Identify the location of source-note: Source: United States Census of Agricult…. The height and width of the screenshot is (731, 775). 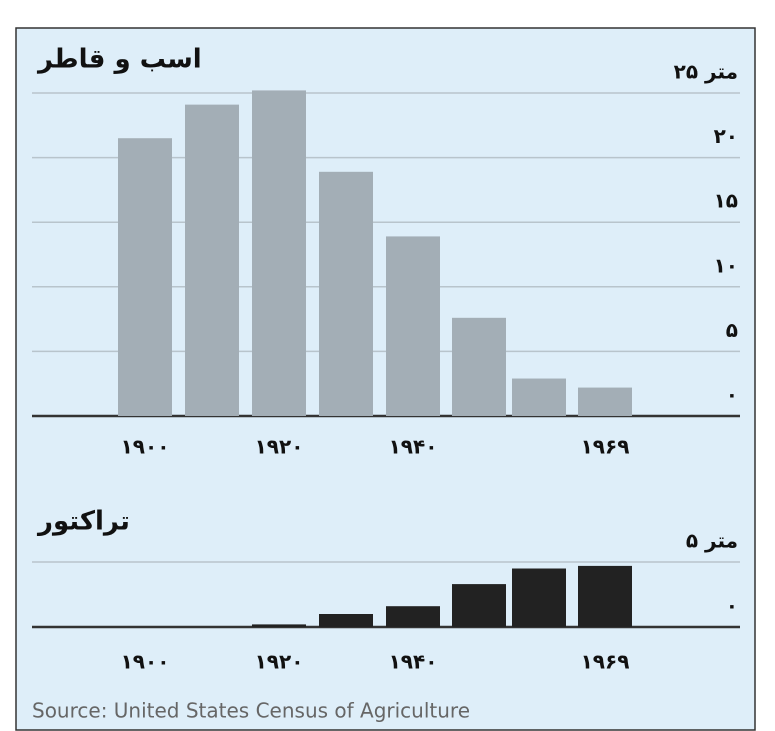
(251, 711).